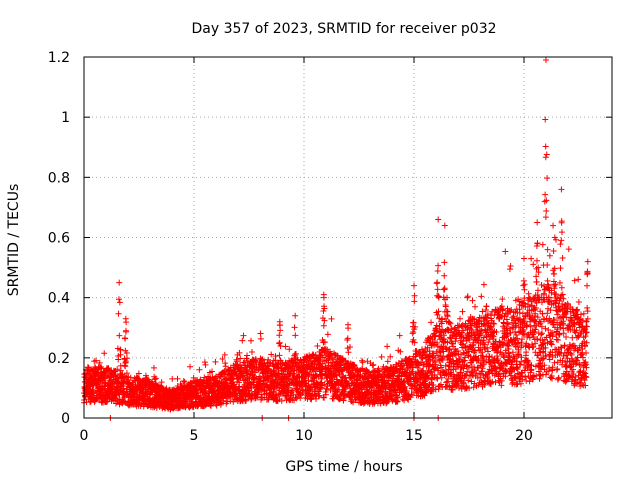 This screenshot has height=480, width=640. Describe the element at coordinates (65, 118) in the screenshot. I see `y-tick-label: 1` at that location.